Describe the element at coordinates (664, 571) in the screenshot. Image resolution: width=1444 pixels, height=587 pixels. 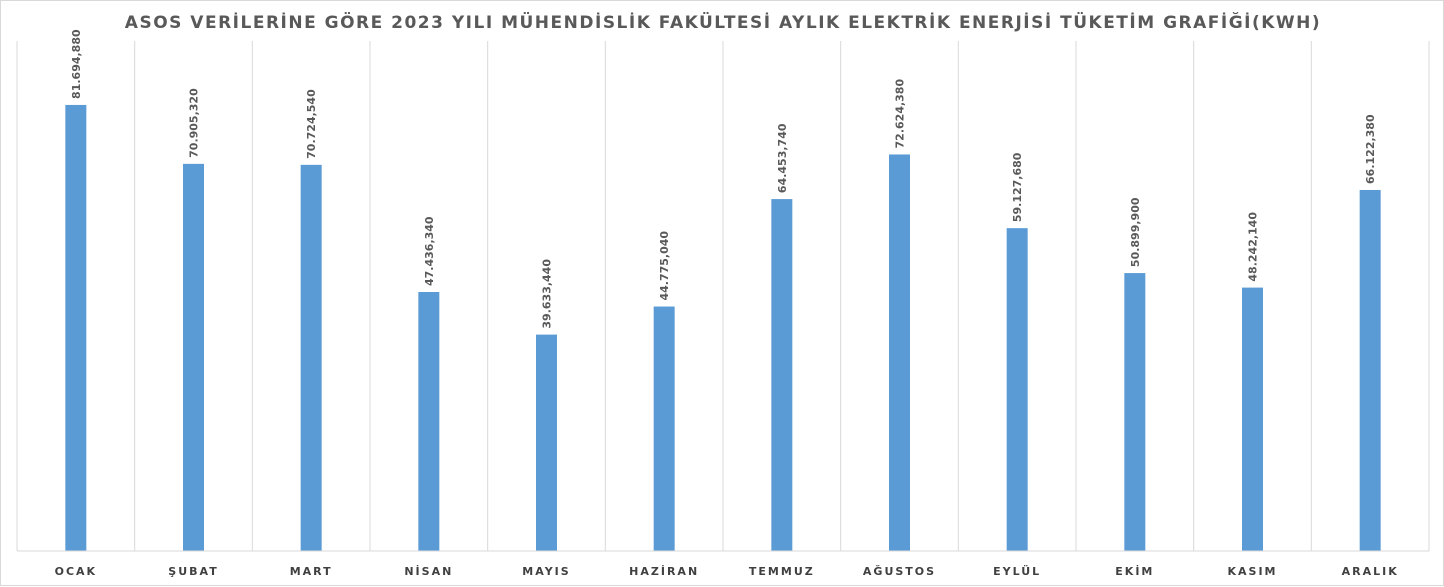
I see `category-label-6: HAZİRAN` at that location.